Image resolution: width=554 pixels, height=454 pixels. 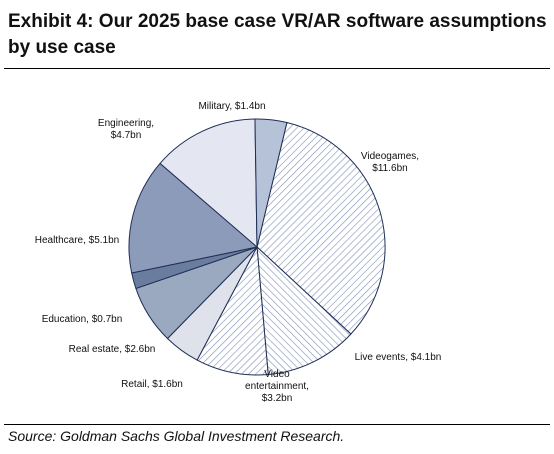 What do you see at coordinates (82, 319) in the screenshot?
I see `label-education: Education, $0.7bn` at bounding box center [82, 319].